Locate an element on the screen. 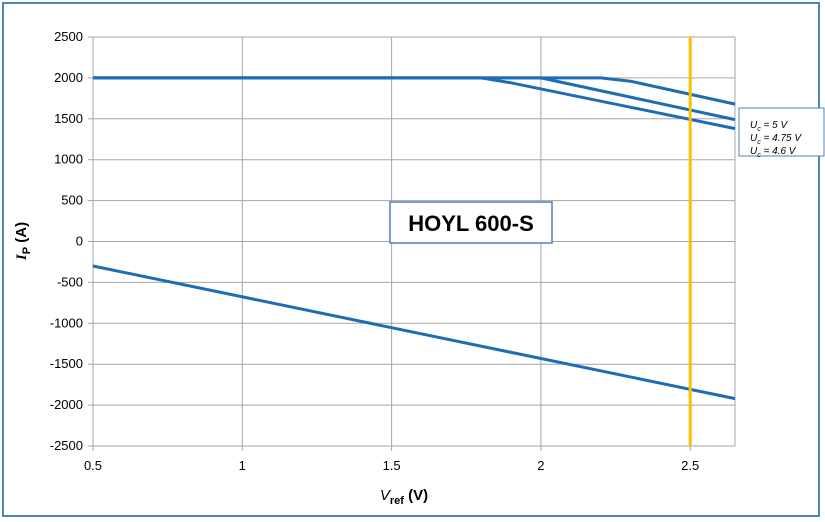 Image resolution: width=825 pixels, height=522 pixels. legend-entry-uc-4-75: Uc = 4.75 V is located at coordinates (776, 139).